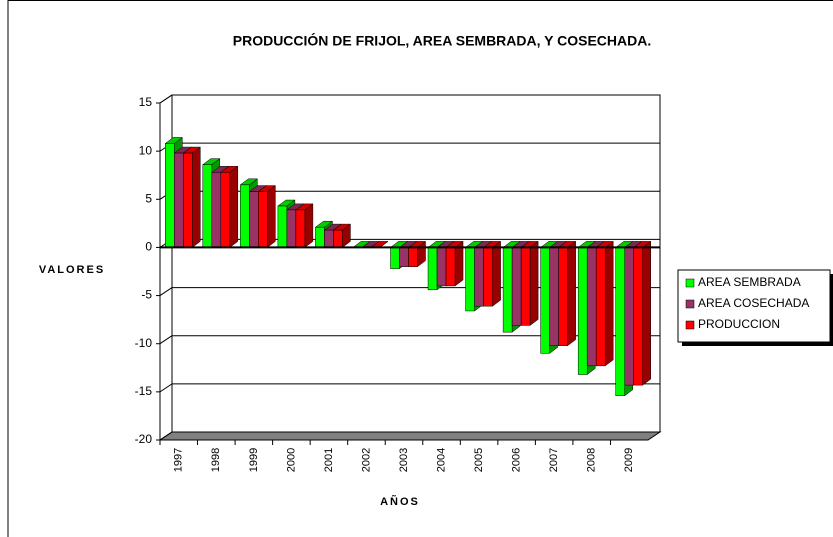 The width and height of the screenshot is (833, 537). Describe the element at coordinates (254, 460) in the screenshot. I see `x-tick-label: 1999` at that location.